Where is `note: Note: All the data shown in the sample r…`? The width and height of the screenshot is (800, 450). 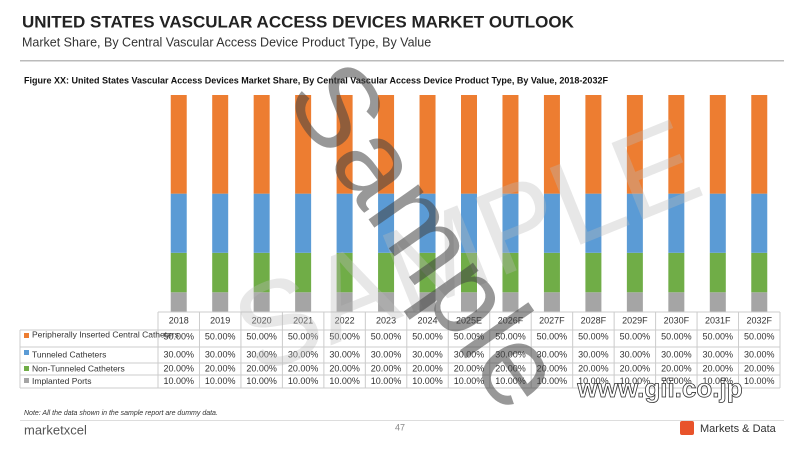
note: Note: All the data shown in the sample r… is located at coordinates (121, 413).